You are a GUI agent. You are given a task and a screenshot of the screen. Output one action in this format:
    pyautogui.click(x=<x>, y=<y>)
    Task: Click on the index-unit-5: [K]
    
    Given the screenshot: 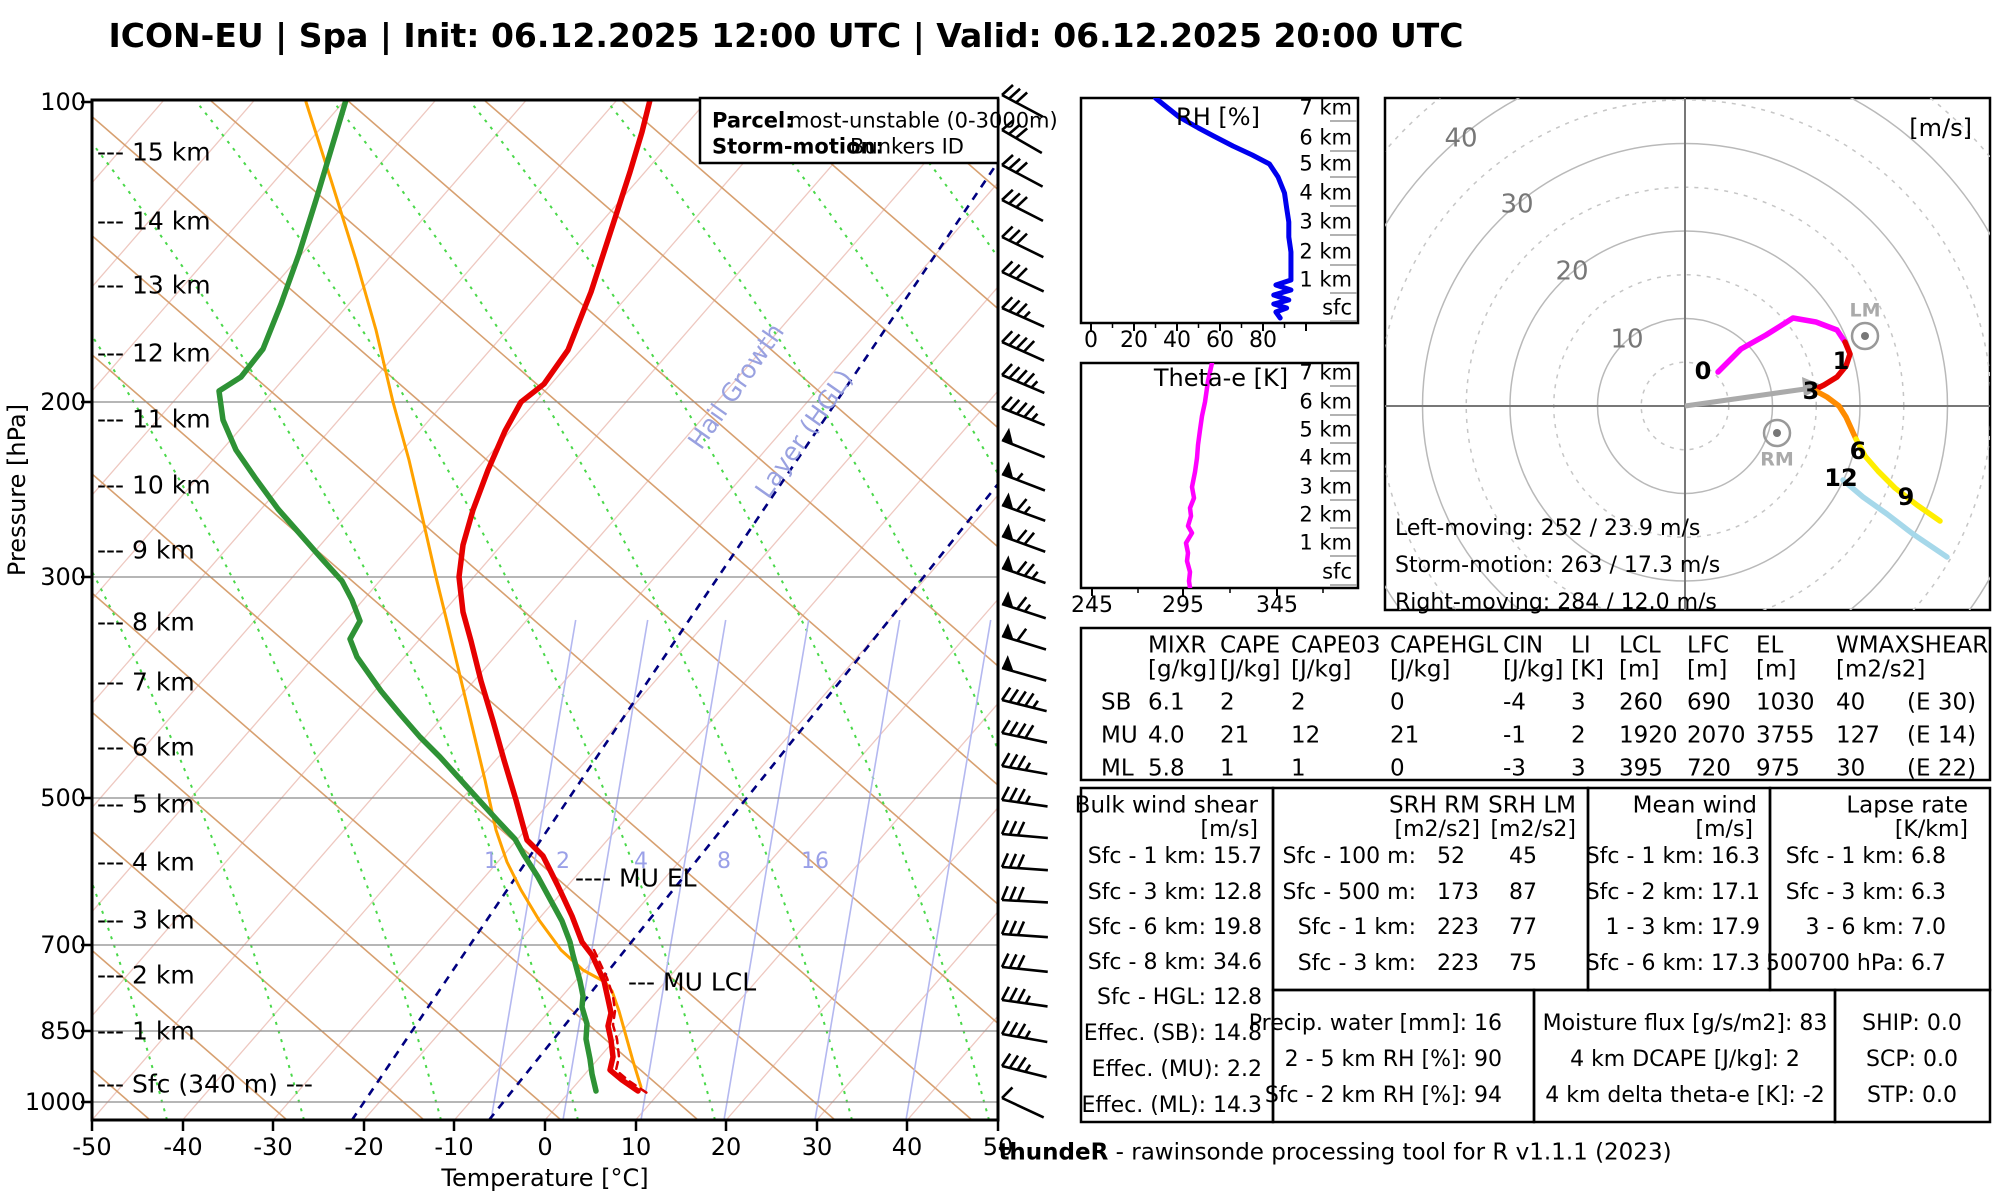 What is the action you would take?
    pyautogui.click(x=1588, y=669)
    